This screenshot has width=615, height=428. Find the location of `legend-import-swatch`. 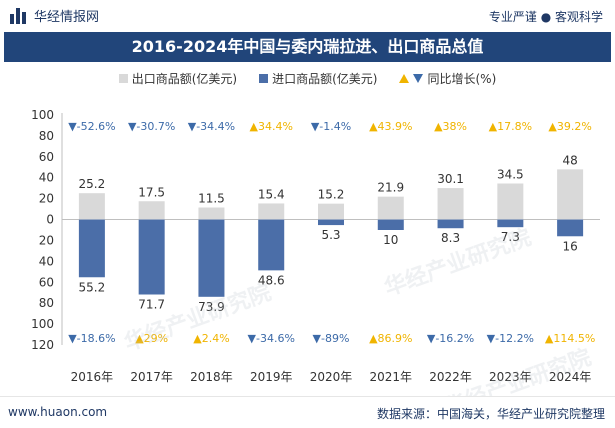

legend-import-swatch is located at coordinates (264, 78).